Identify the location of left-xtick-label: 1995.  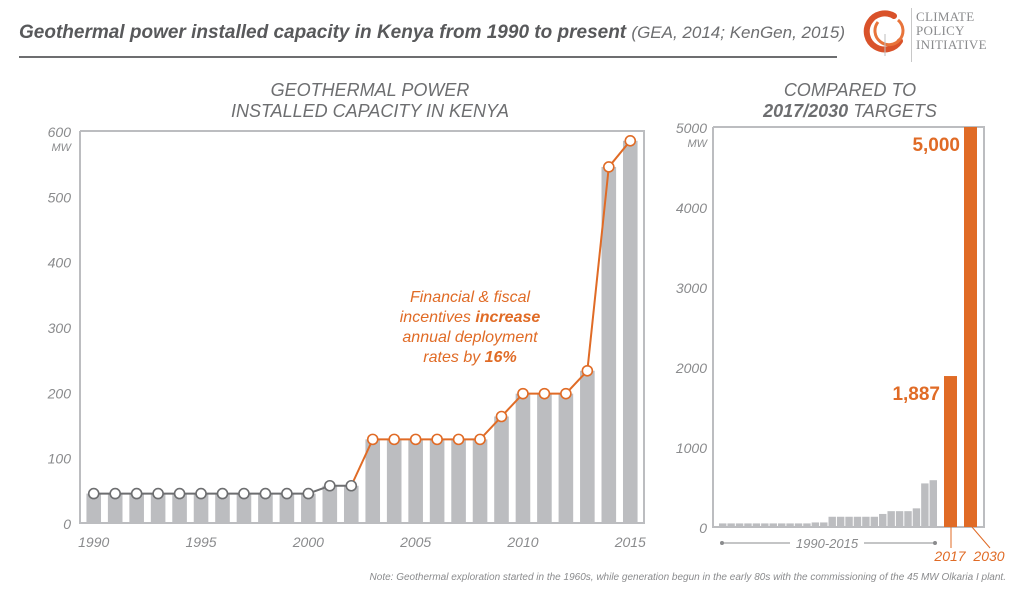
(200, 542).